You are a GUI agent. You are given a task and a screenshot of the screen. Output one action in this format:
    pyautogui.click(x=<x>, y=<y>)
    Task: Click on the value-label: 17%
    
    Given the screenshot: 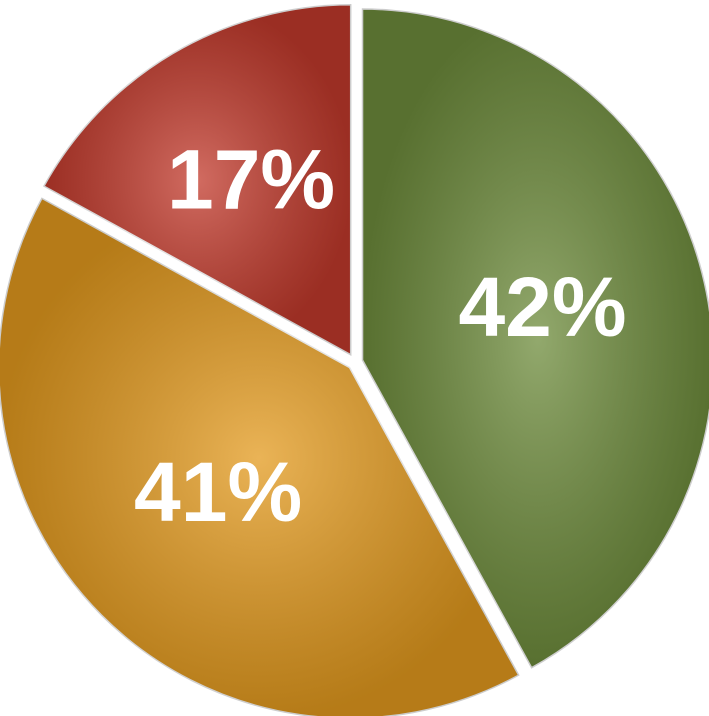 What is the action you would take?
    pyautogui.click(x=251, y=179)
    